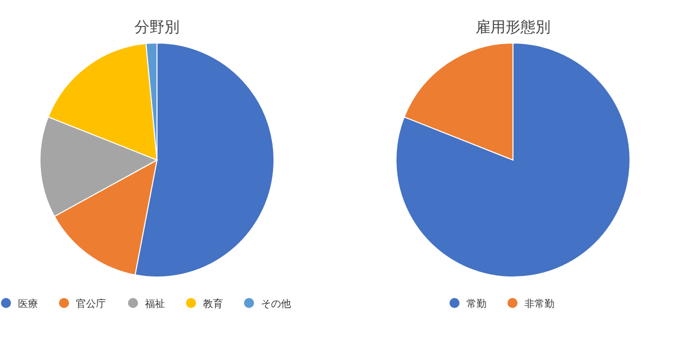 The width and height of the screenshot is (680, 337). I want to click on chart-title: 分野別, so click(157, 27).